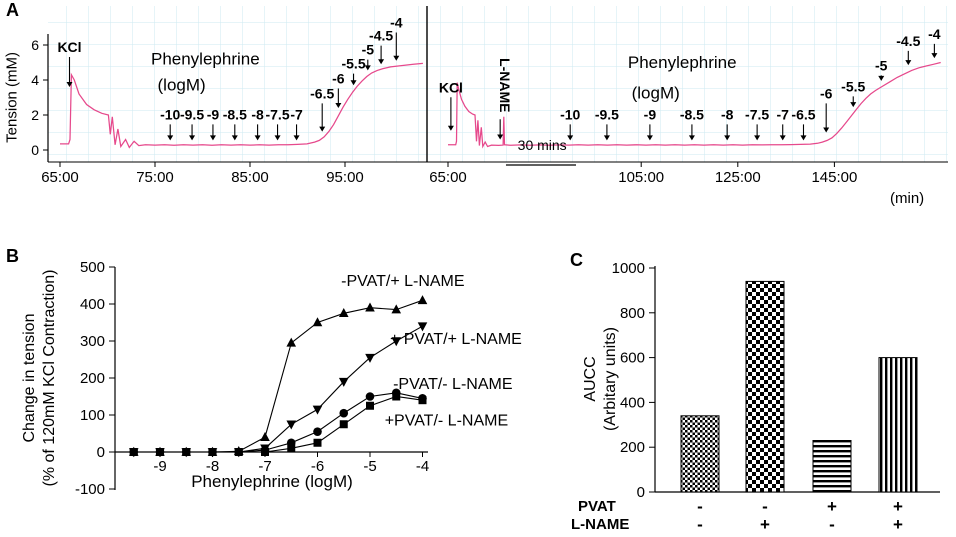 Image resolution: width=956 pixels, height=537 pixels. What do you see at coordinates (250, 177) in the screenshot?
I see `svg-text: 85:00` at bounding box center [250, 177].